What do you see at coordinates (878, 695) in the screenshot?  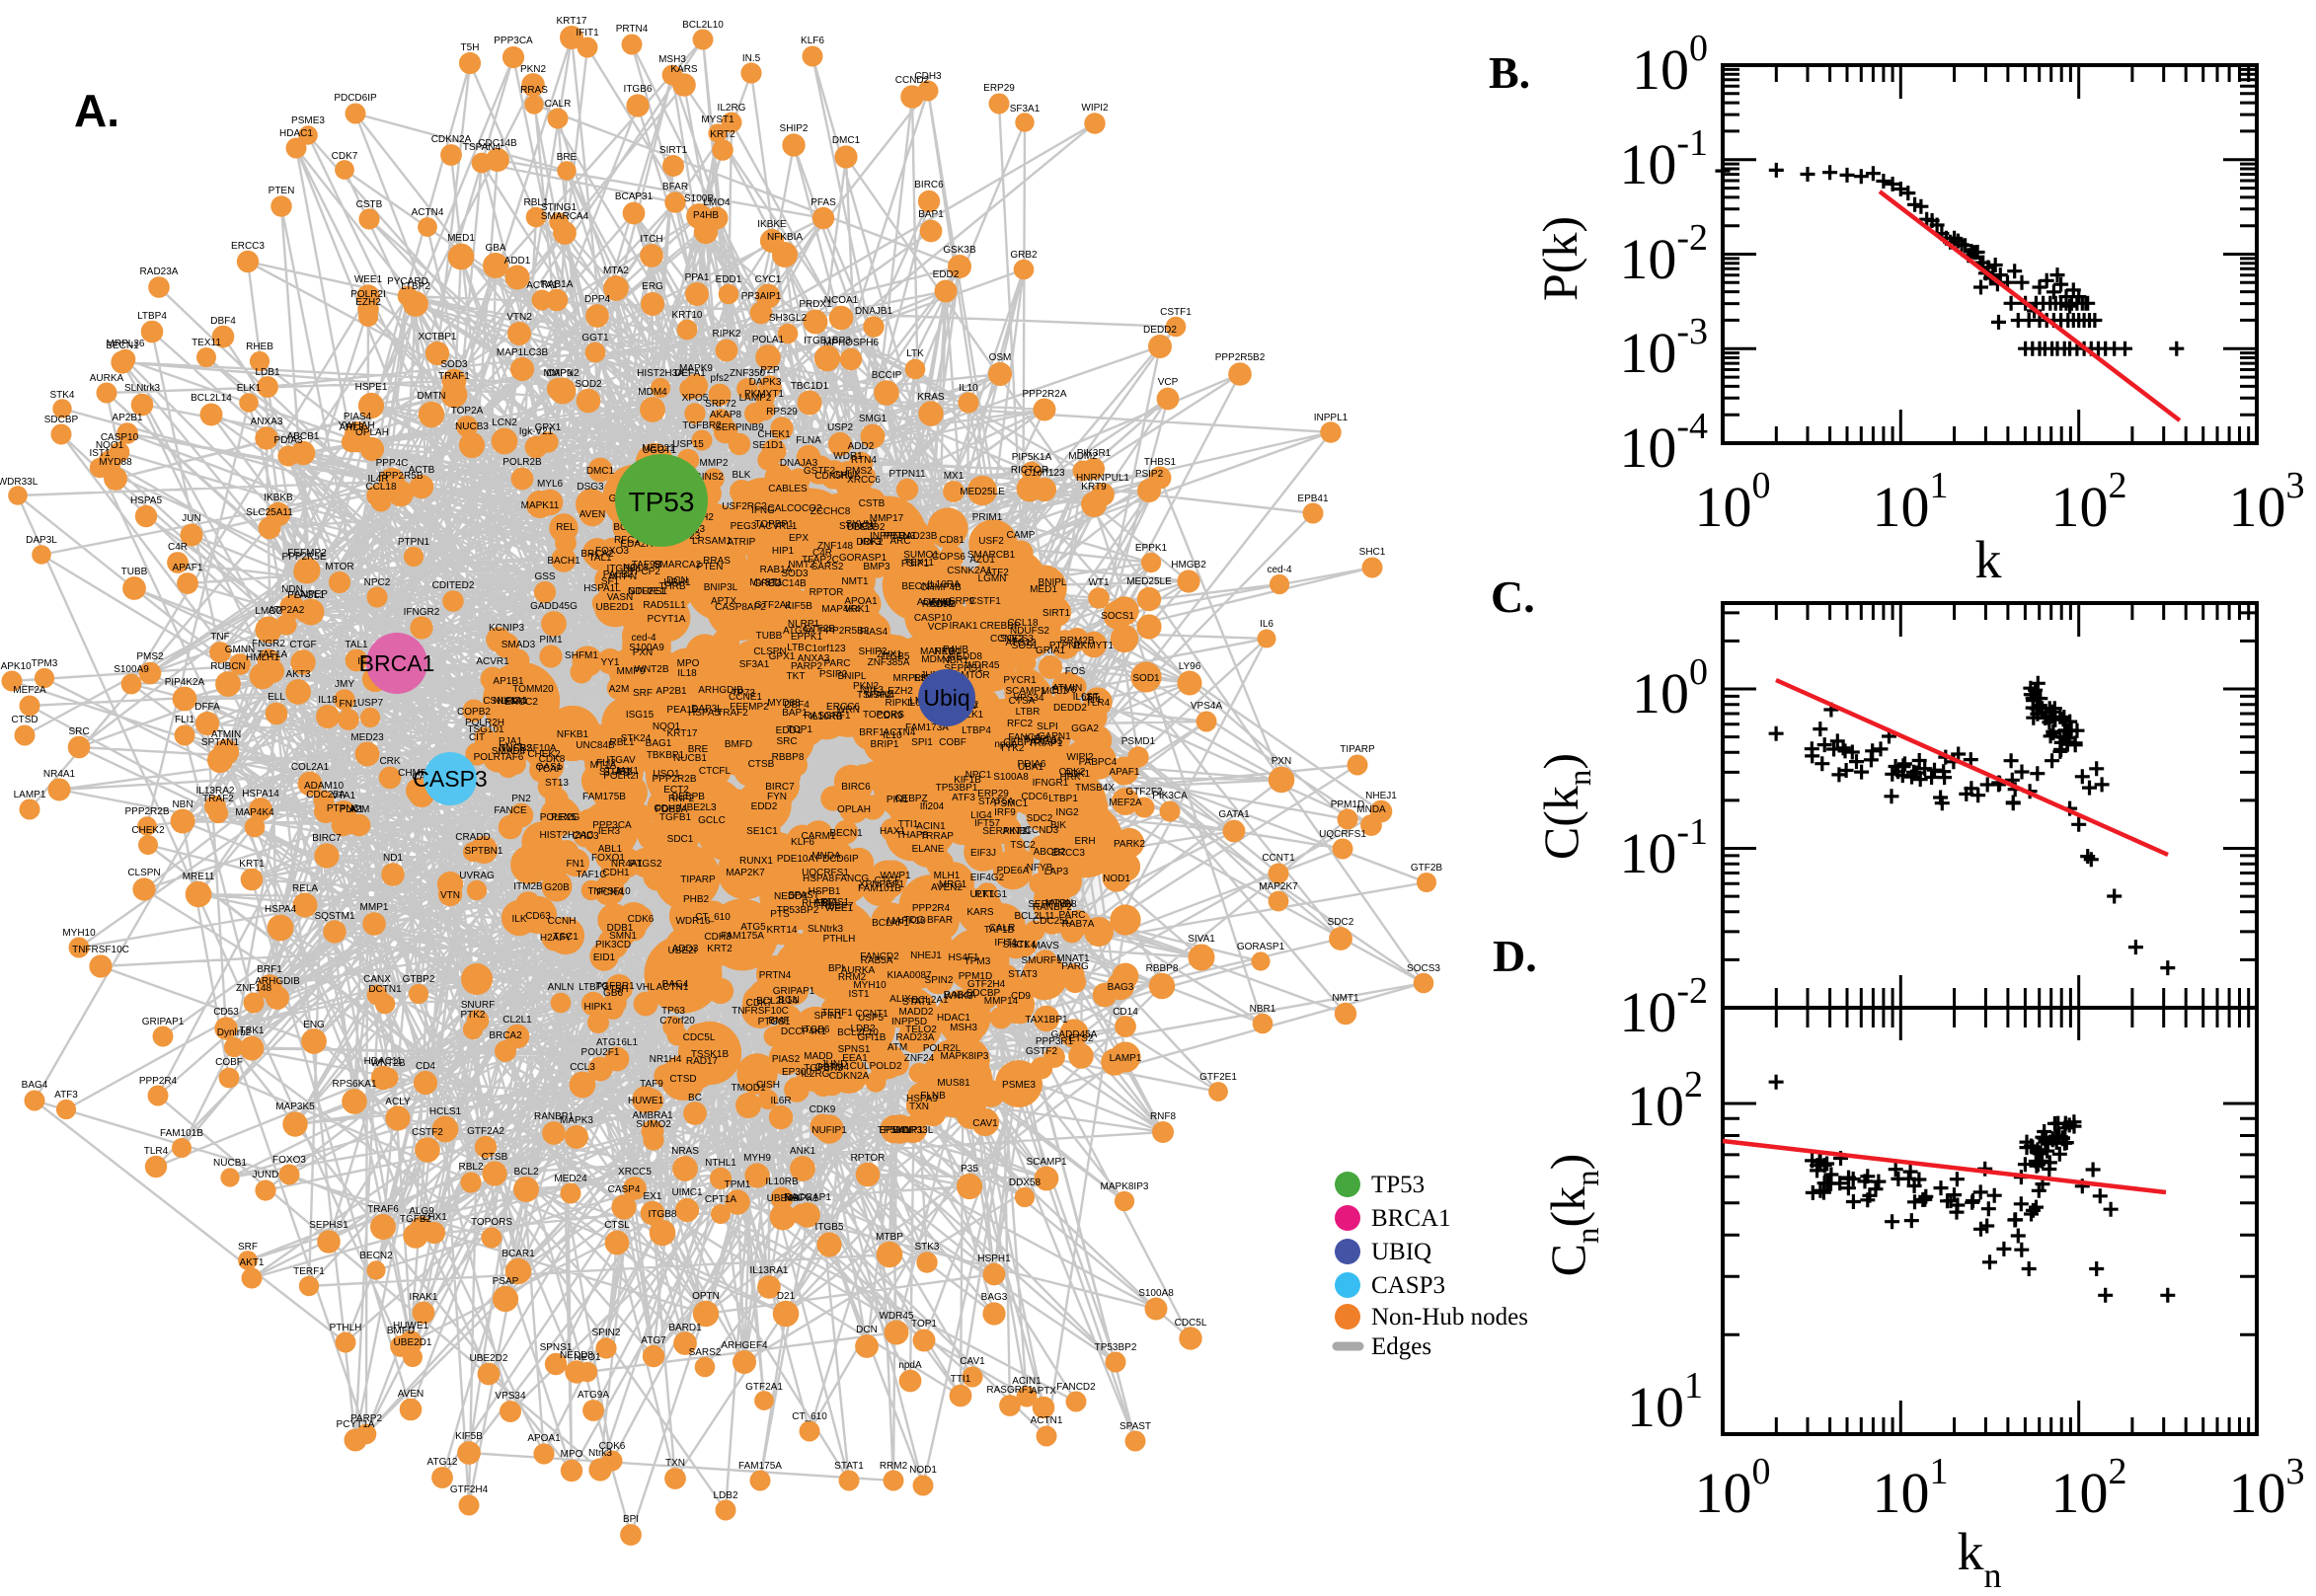 I see `svg-text: MSH2` at bounding box center [878, 695].